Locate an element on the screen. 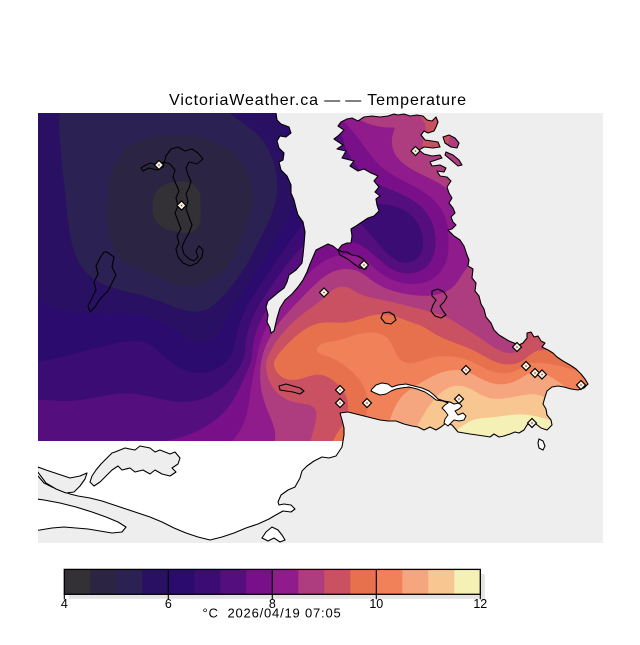 Image resolution: width=640 pixels, height=645 pixels. svg-text: 4 is located at coordinates (64, 604).